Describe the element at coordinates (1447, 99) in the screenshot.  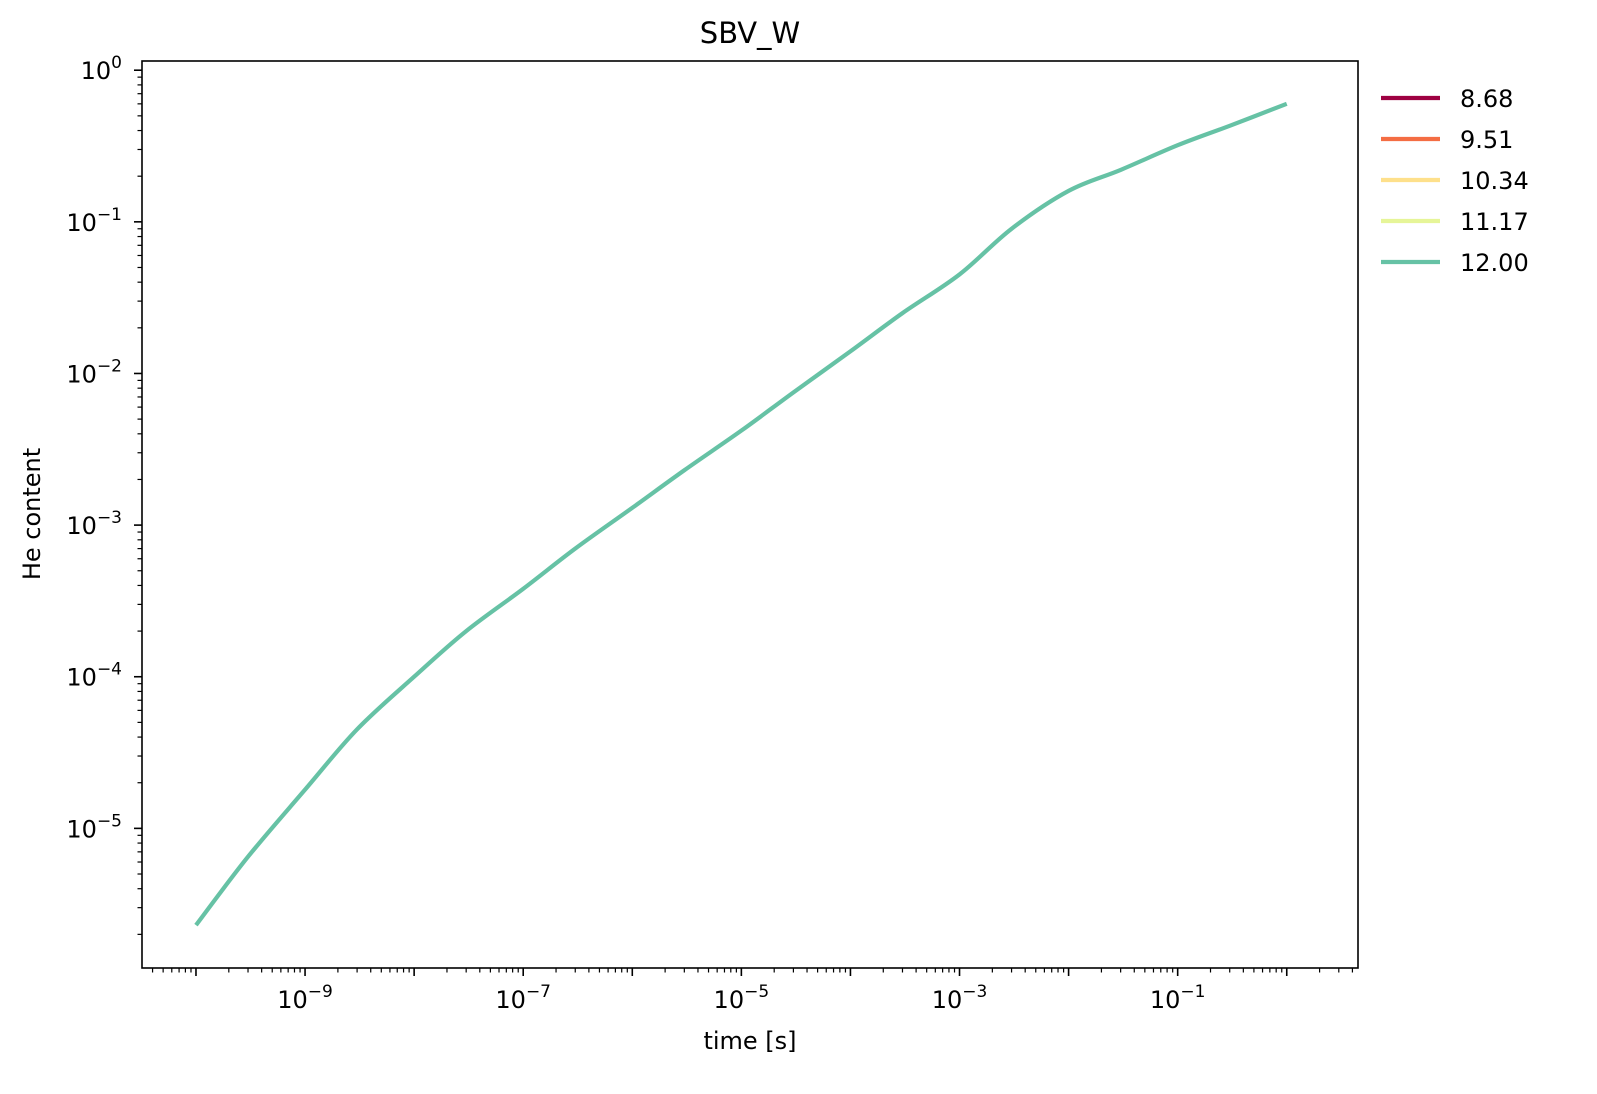
I see `legend-entry: 8.68` at that location.